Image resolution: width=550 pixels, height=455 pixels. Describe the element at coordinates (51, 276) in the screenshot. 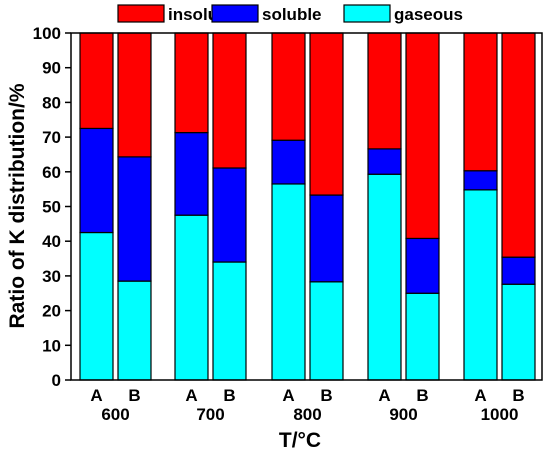

I see `y-tick-label-30: 30` at that location.